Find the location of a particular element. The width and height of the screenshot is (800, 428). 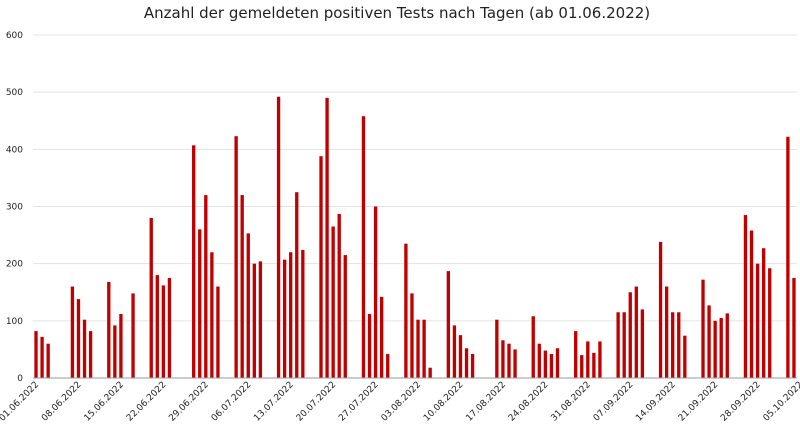

x-tick-label: 10.08.2022 is located at coordinates (444, 402).